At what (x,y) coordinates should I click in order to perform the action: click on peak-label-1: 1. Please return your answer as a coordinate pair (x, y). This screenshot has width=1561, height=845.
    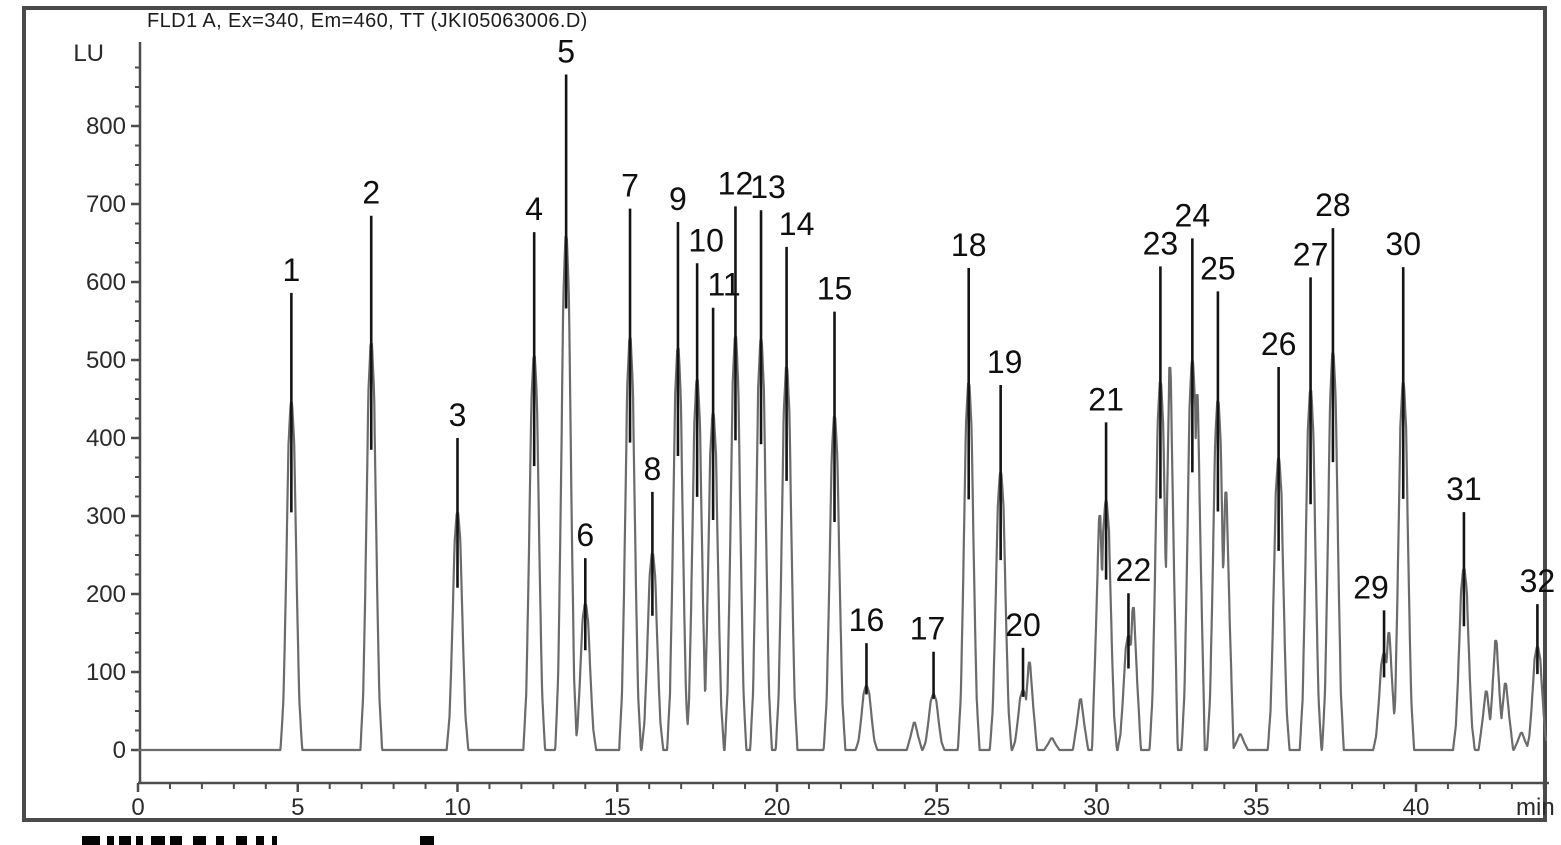
    Looking at the image, I should click on (291, 270).